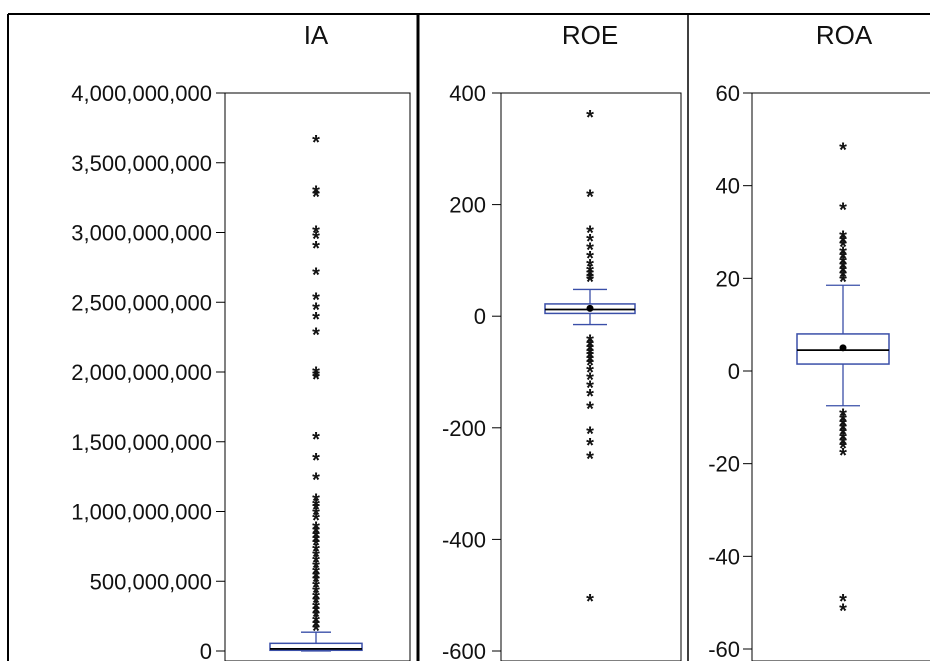 This screenshot has width=930, height=661. What do you see at coordinates (141, 442) in the screenshot?
I see `y-tick-label: 1,500,000,000` at bounding box center [141, 442].